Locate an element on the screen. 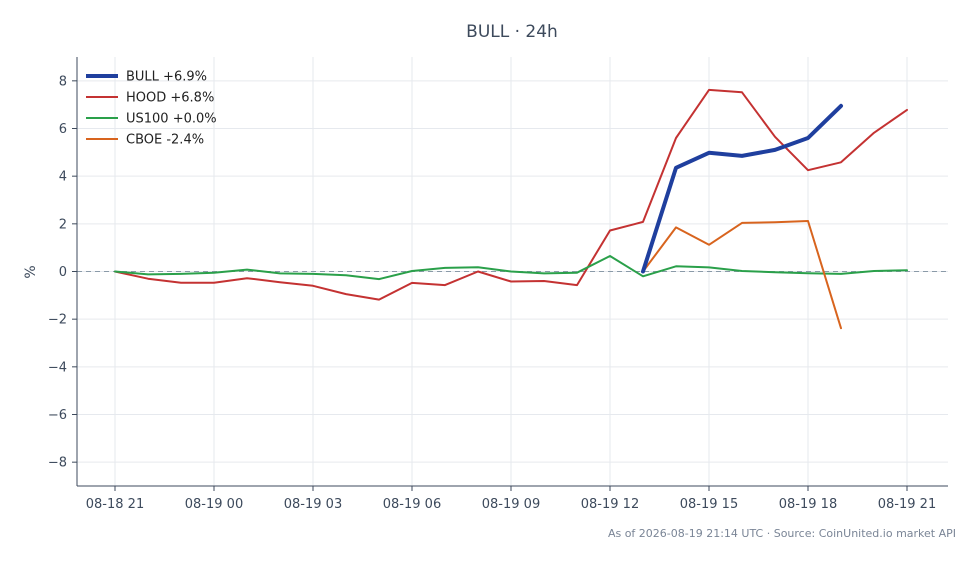  legend-label: US100 +0.0% is located at coordinates (171, 119).